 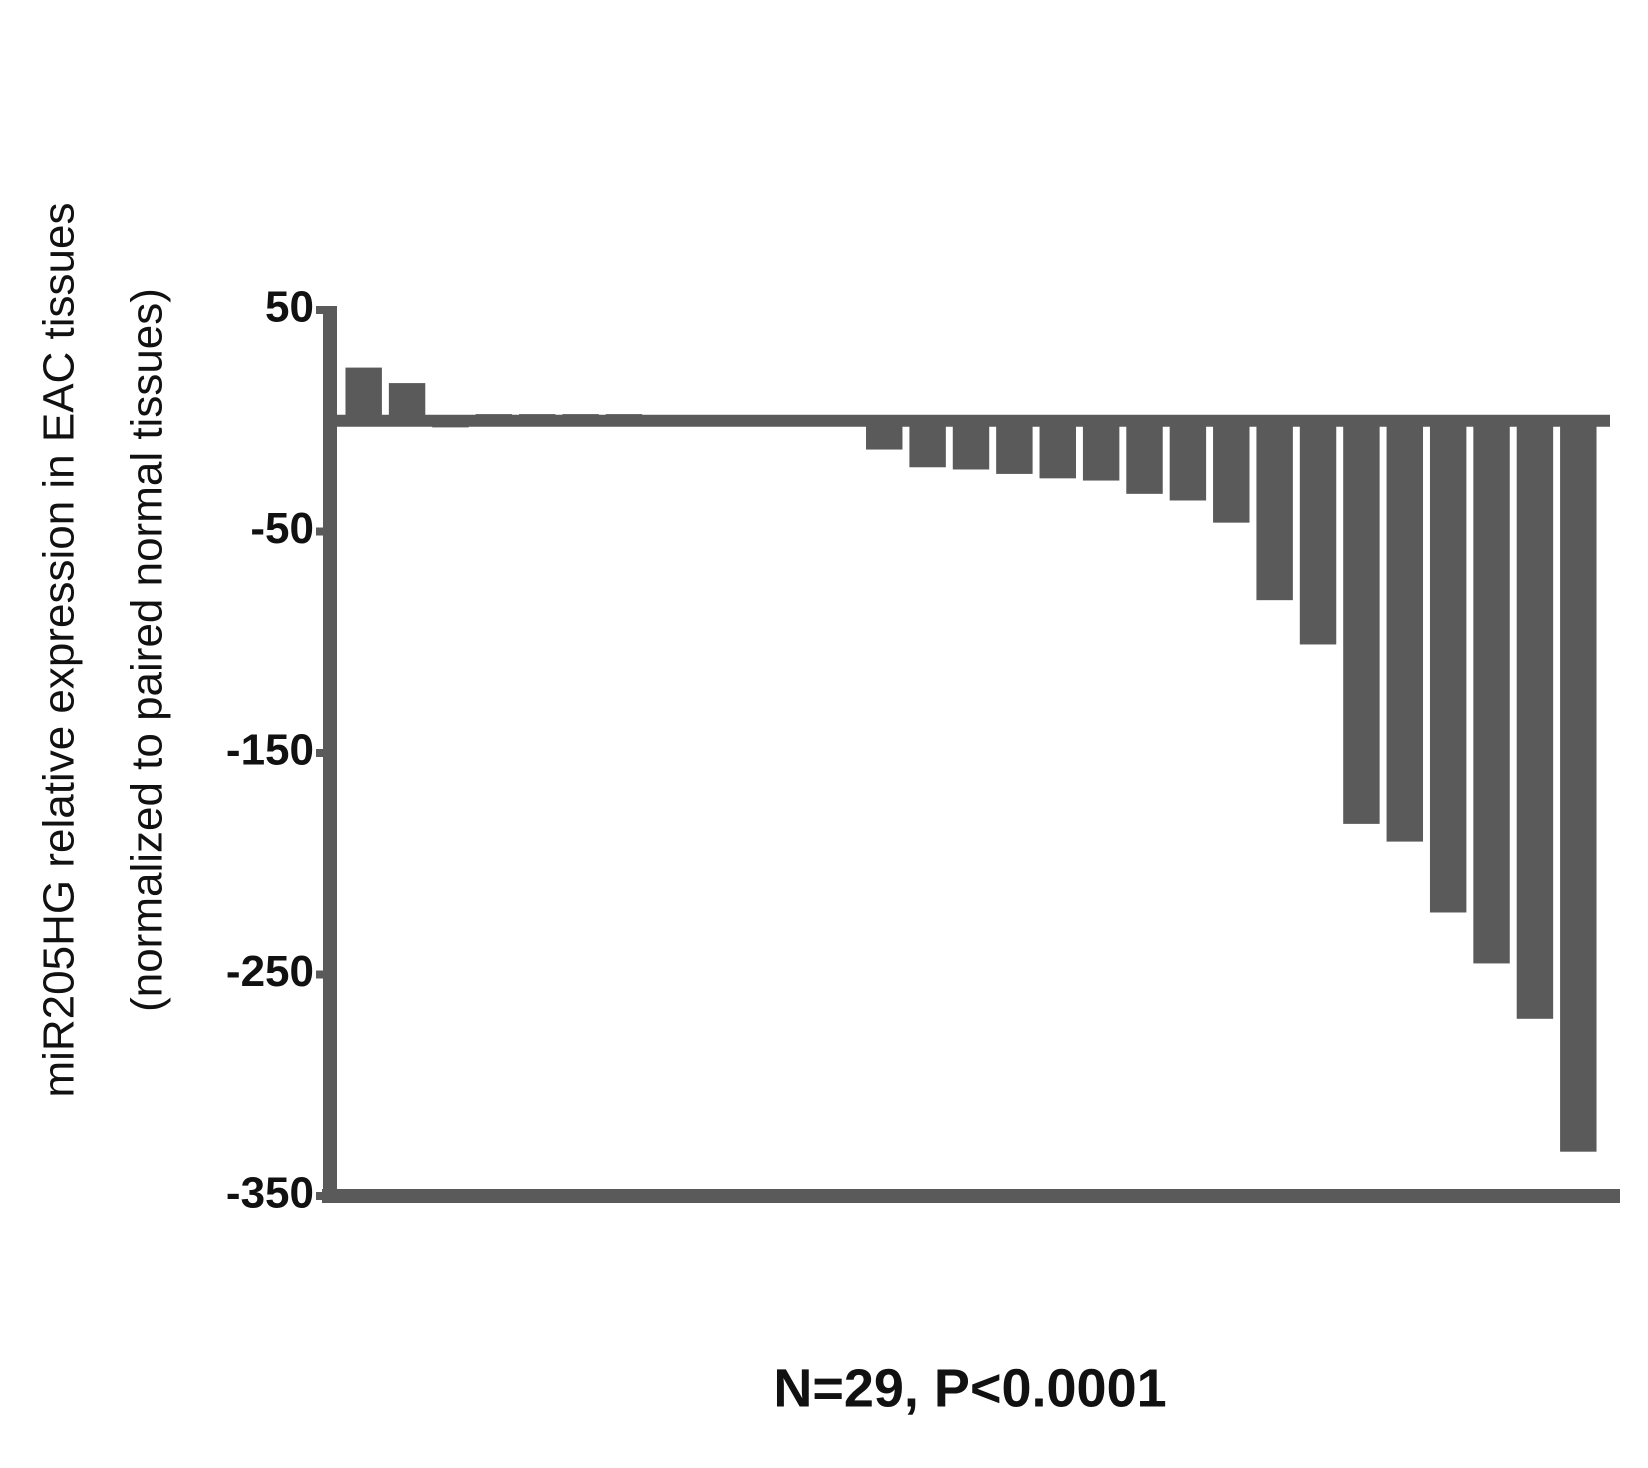 I want to click on y-tick-label: 50, so click(x=289, y=307).